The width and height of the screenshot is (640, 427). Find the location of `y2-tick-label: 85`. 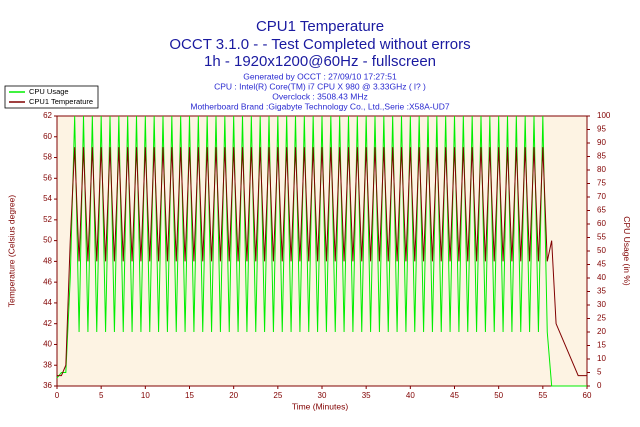

y2-tick-label: 85 is located at coordinates (601, 156).